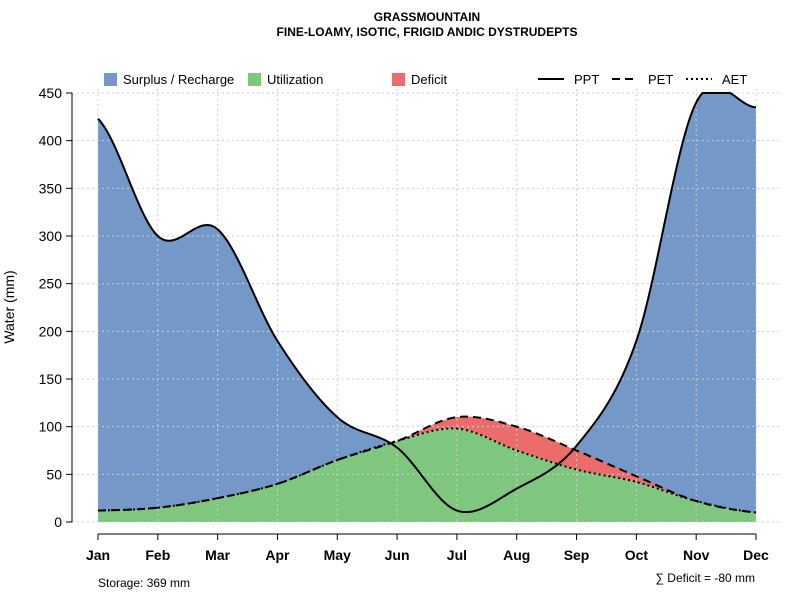 The width and height of the screenshot is (800, 605). Describe the element at coordinates (277, 555) in the screenshot. I see `x-tick-label-apr: Apr` at that location.